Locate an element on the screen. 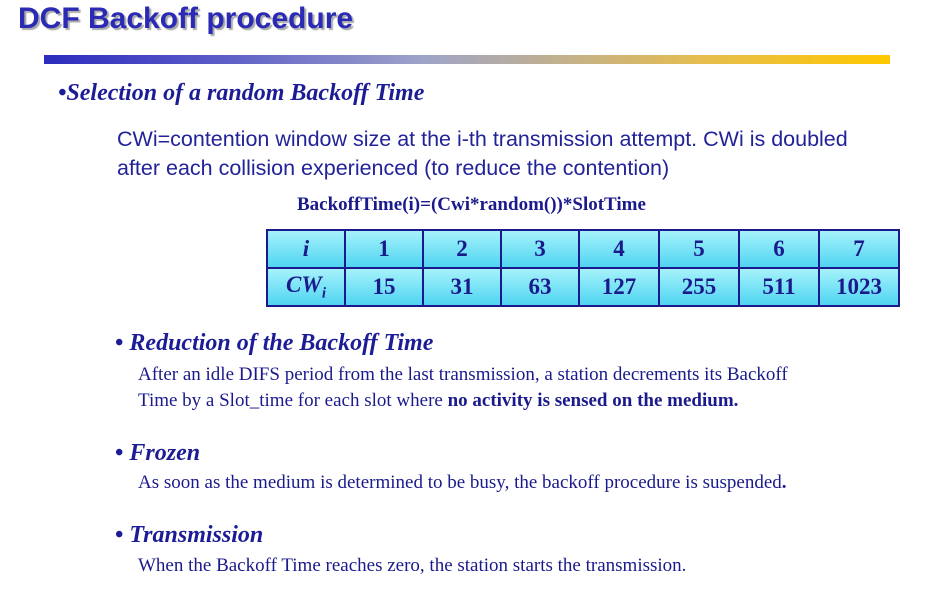 The image size is (938, 595). bullet-heading-reduction: • Reduction of the Backoff Time is located at coordinates (274, 343).